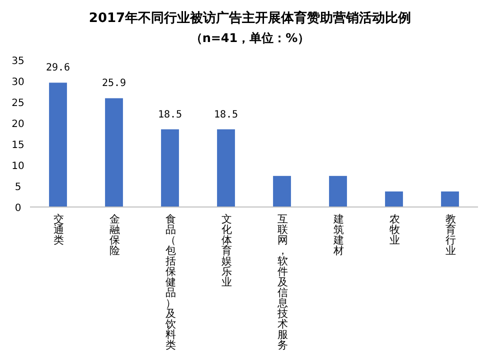 This screenshot has height=362, width=500. What do you see at coordinates (283, 283) in the screenshot?
I see `category-label: 互联网，软件及信息技术服务` at bounding box center [283, 283].